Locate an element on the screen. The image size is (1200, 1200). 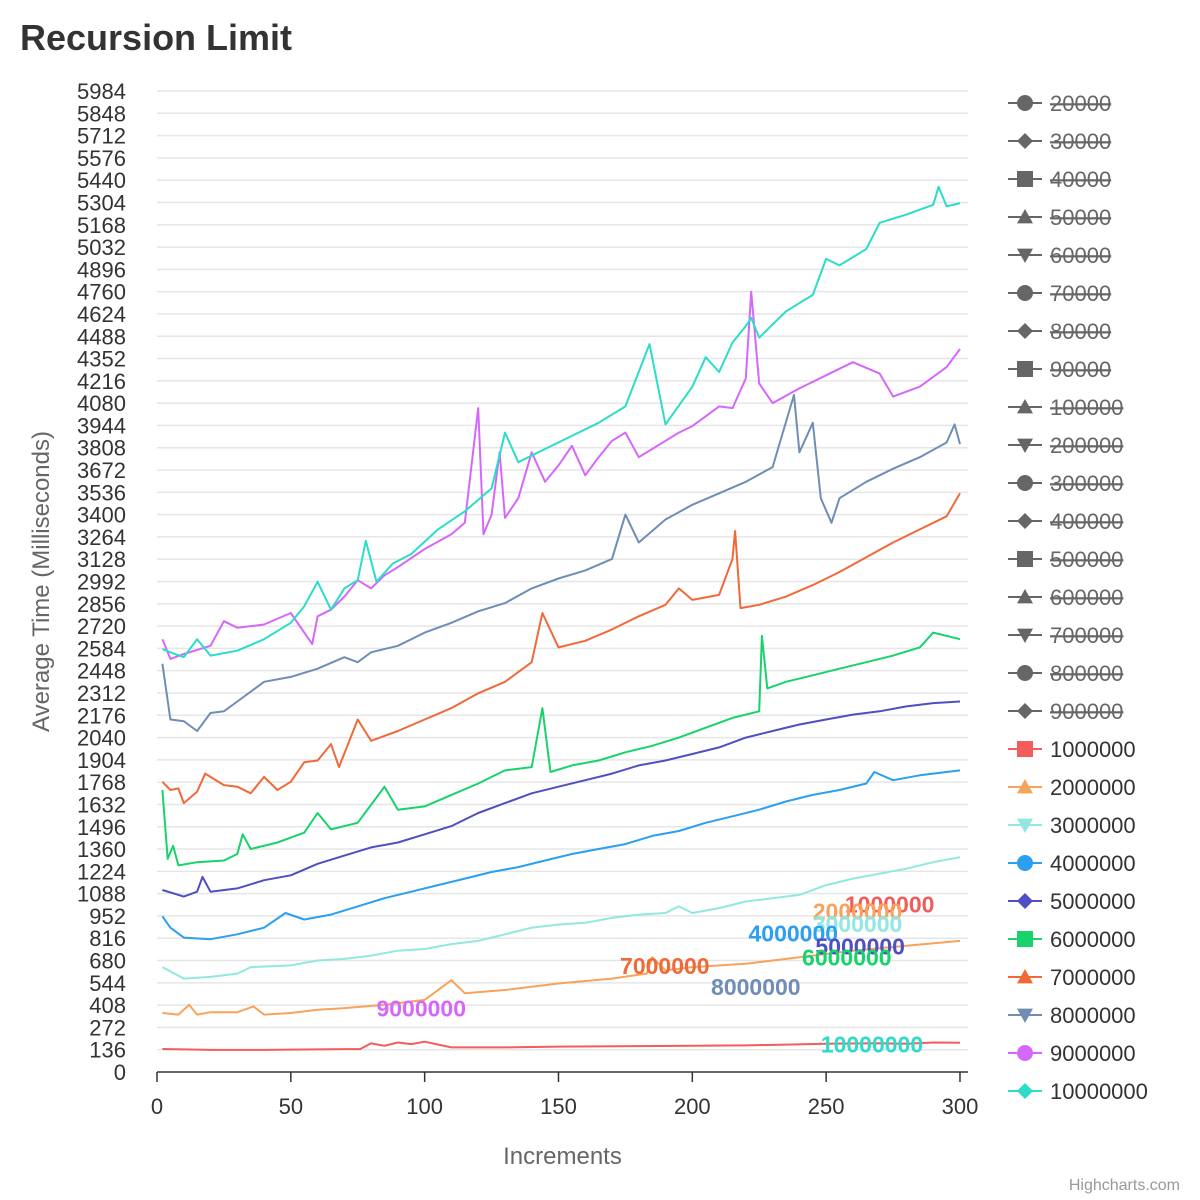
series-label-2000000: 2000000 is located at coordinates (858, 912).